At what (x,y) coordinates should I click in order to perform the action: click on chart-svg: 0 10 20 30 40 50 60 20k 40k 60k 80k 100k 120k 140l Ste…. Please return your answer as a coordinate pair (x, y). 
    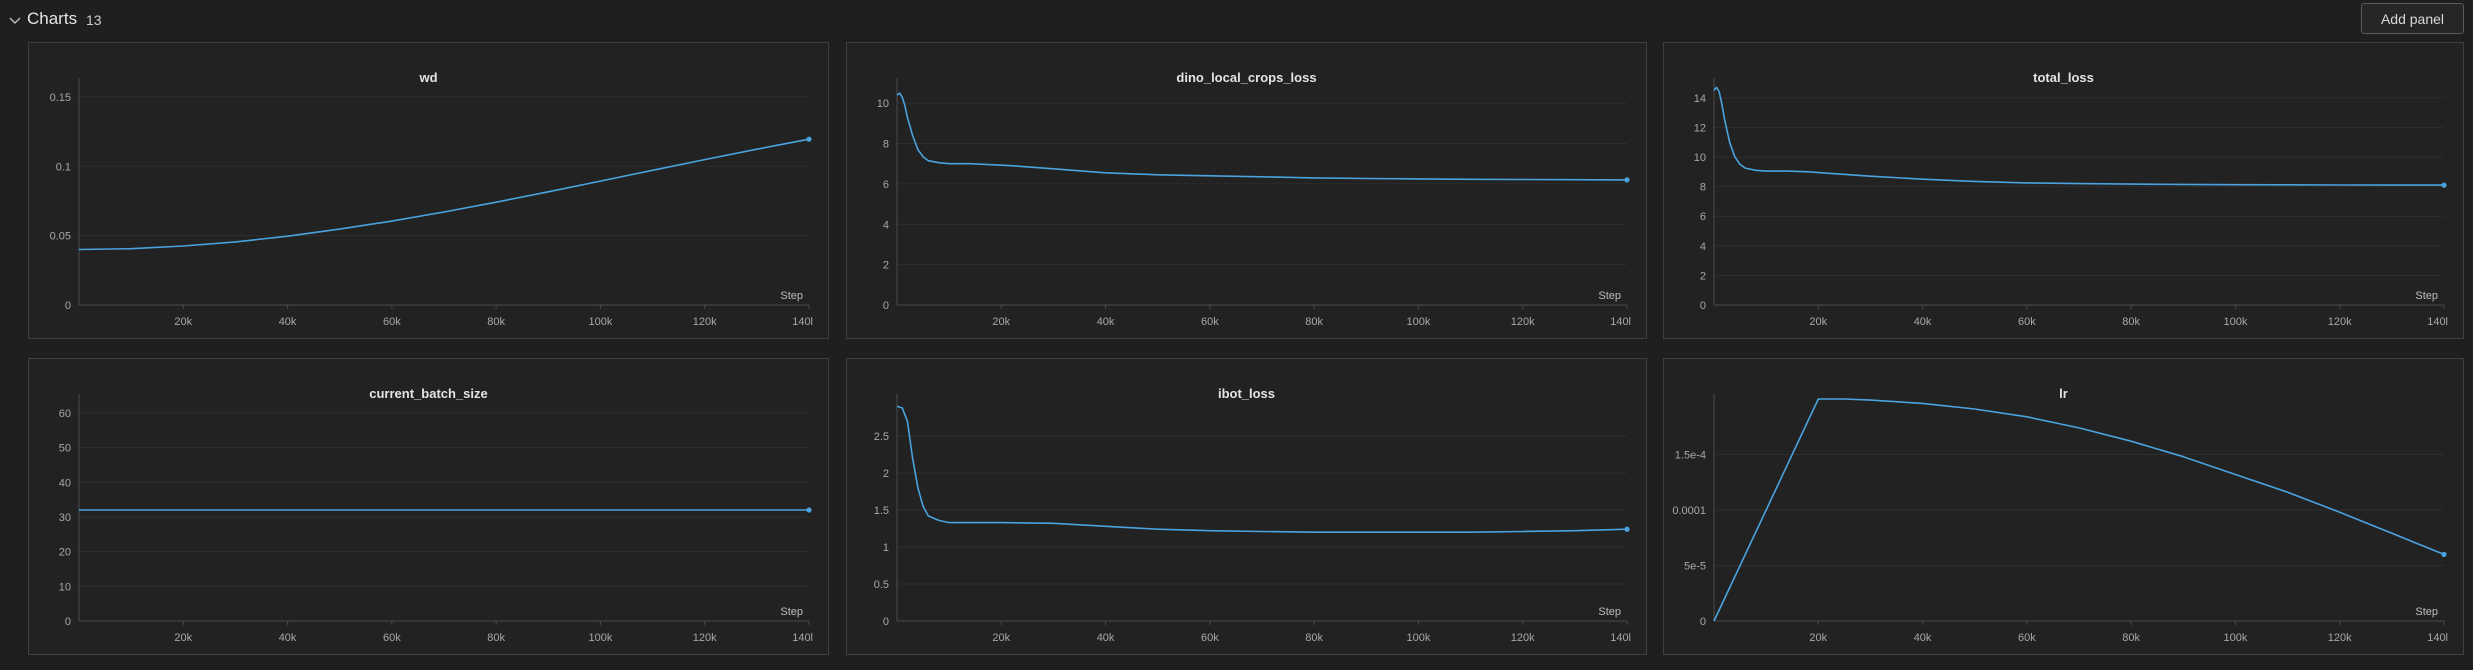
    Looking at the image, I should click on (436, 519).